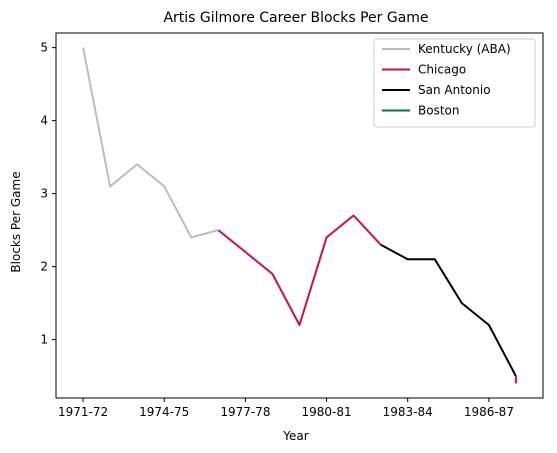 The height and width of the screenshot is (453, 557). I want to click on x-tick-label: 1980-81, so click(326, 412).